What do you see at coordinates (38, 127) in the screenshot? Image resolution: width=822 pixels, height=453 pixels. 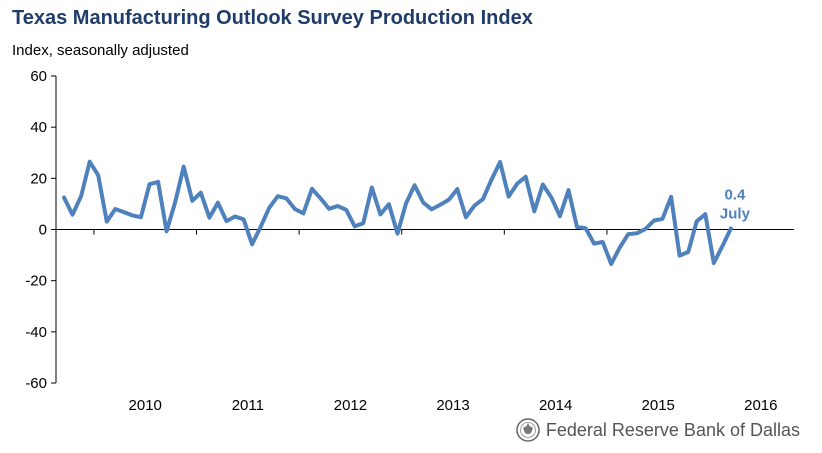 I see `y-tick-label: 40` at bounding box center [38, 127].